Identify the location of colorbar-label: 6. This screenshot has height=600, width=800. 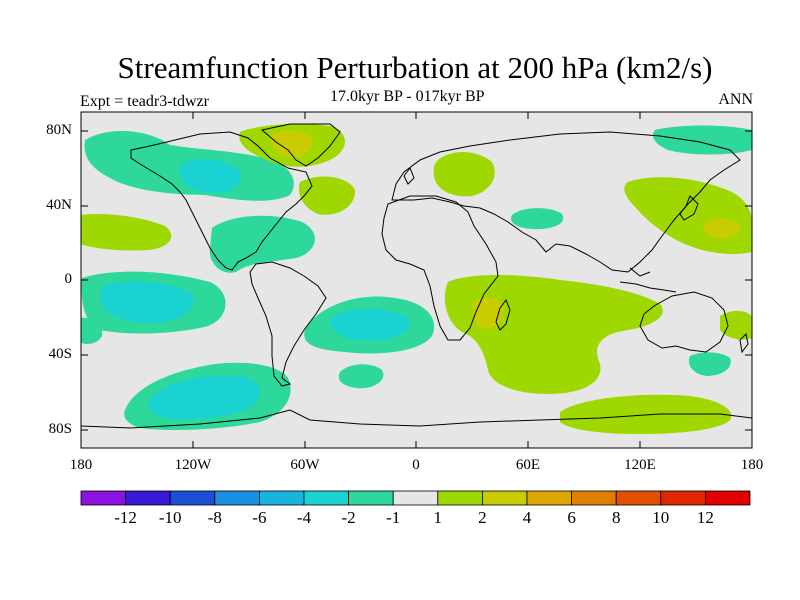
(571, 517).